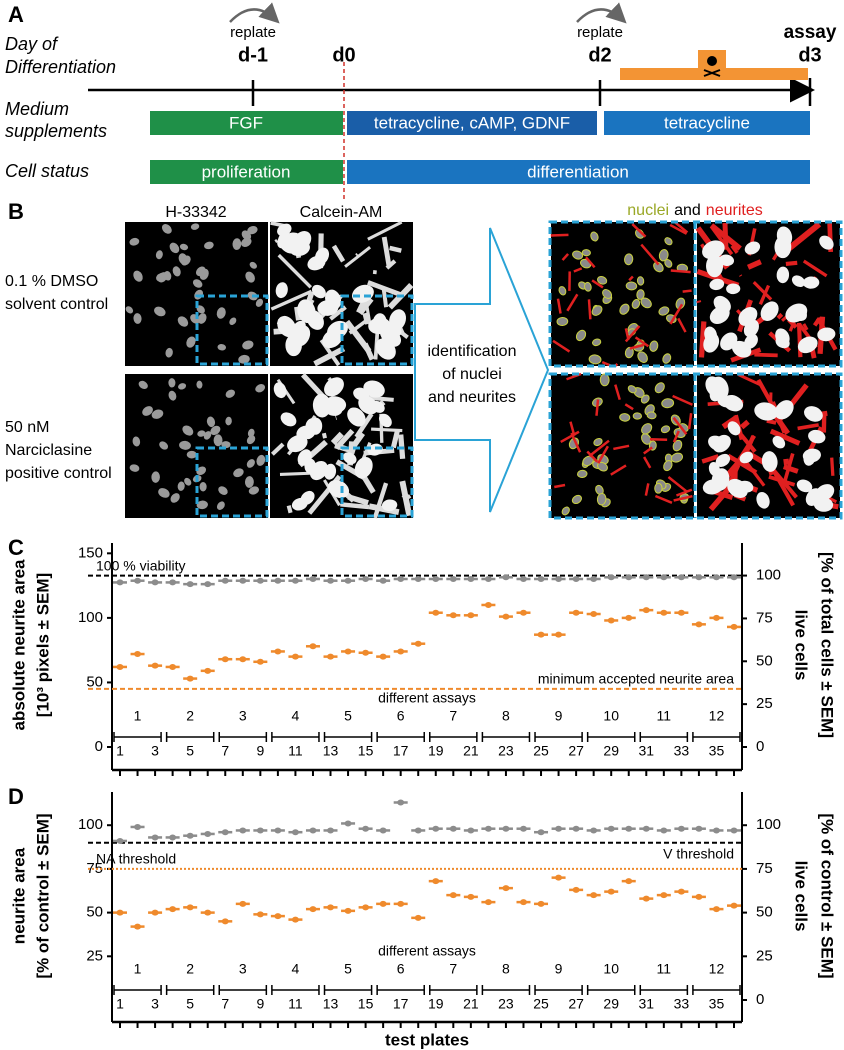  What do you see at coordinates (90, 617) in the screenshot?
I see `y-tick-label: 100` at bounding box center [90, 617].